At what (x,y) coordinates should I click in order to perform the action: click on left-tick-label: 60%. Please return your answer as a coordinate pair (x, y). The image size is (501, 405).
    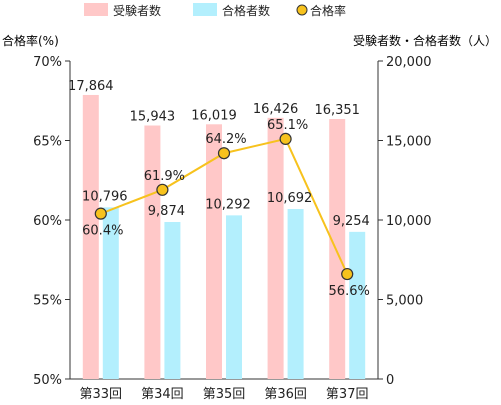
    Looking at the image, I should click on (47, 221).